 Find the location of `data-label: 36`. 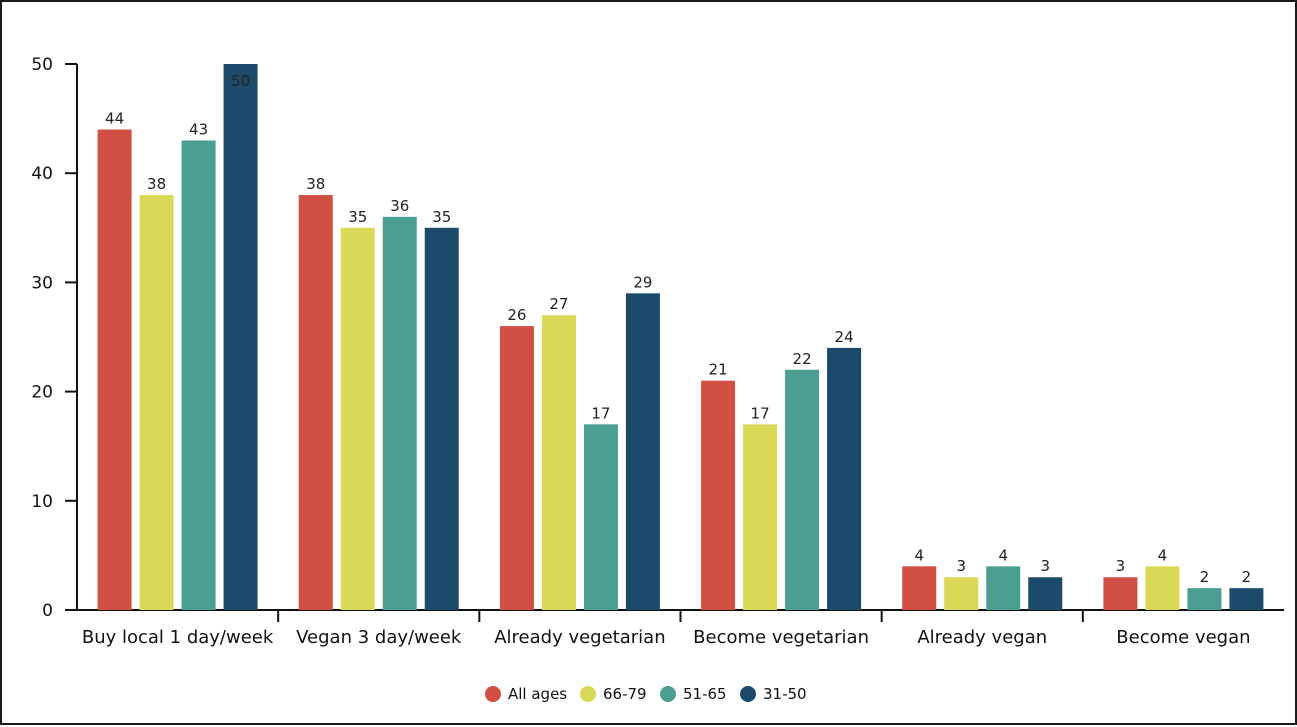

data-label: 36 is located at coordinates (399, 206).